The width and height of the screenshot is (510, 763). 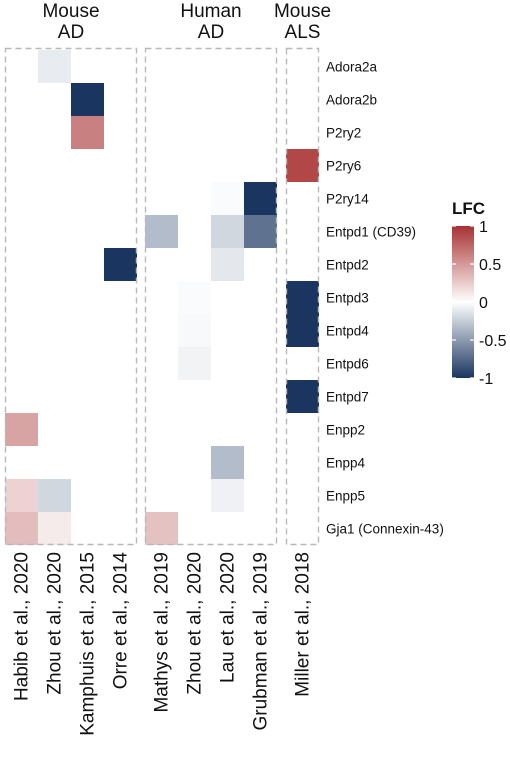 I want to click on row-label-13: Enpp5, so click(x=345, y=496).